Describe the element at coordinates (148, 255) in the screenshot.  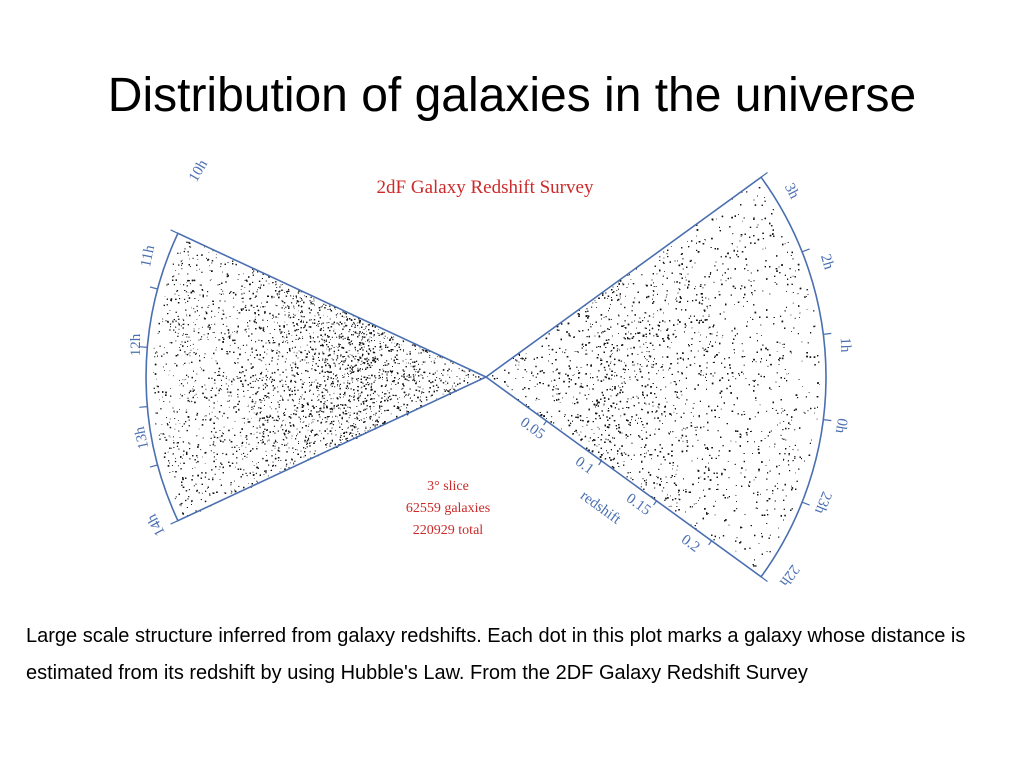
I see `ra-label-11h: 11h` at that location.